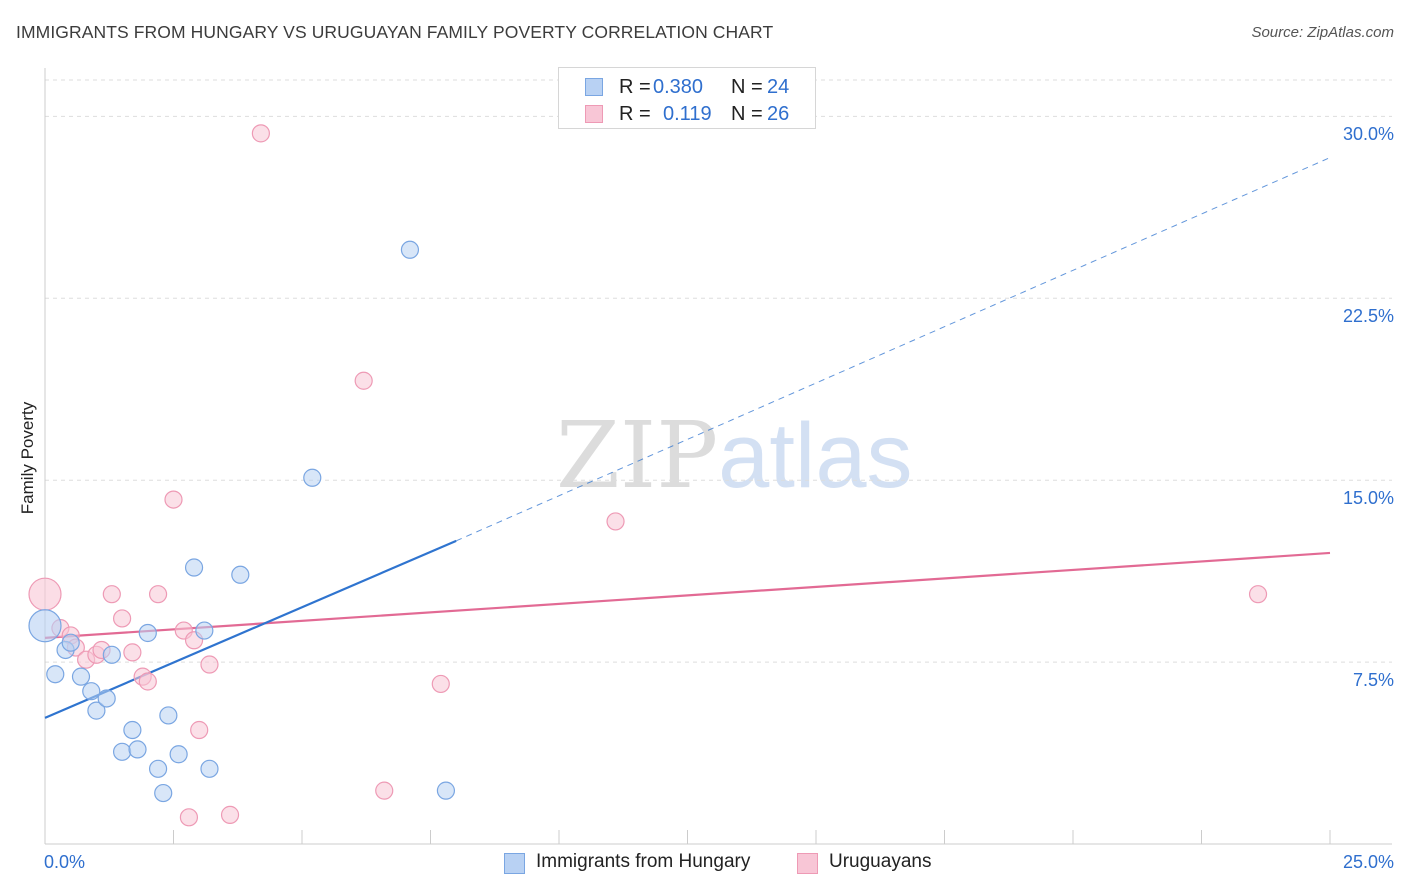 This screenshot has height=892, width=1406. What do you see at coordinates (687, 595) in the screenshot?
I see `trend-line-uruguayans` at bounding box center [687, 595].